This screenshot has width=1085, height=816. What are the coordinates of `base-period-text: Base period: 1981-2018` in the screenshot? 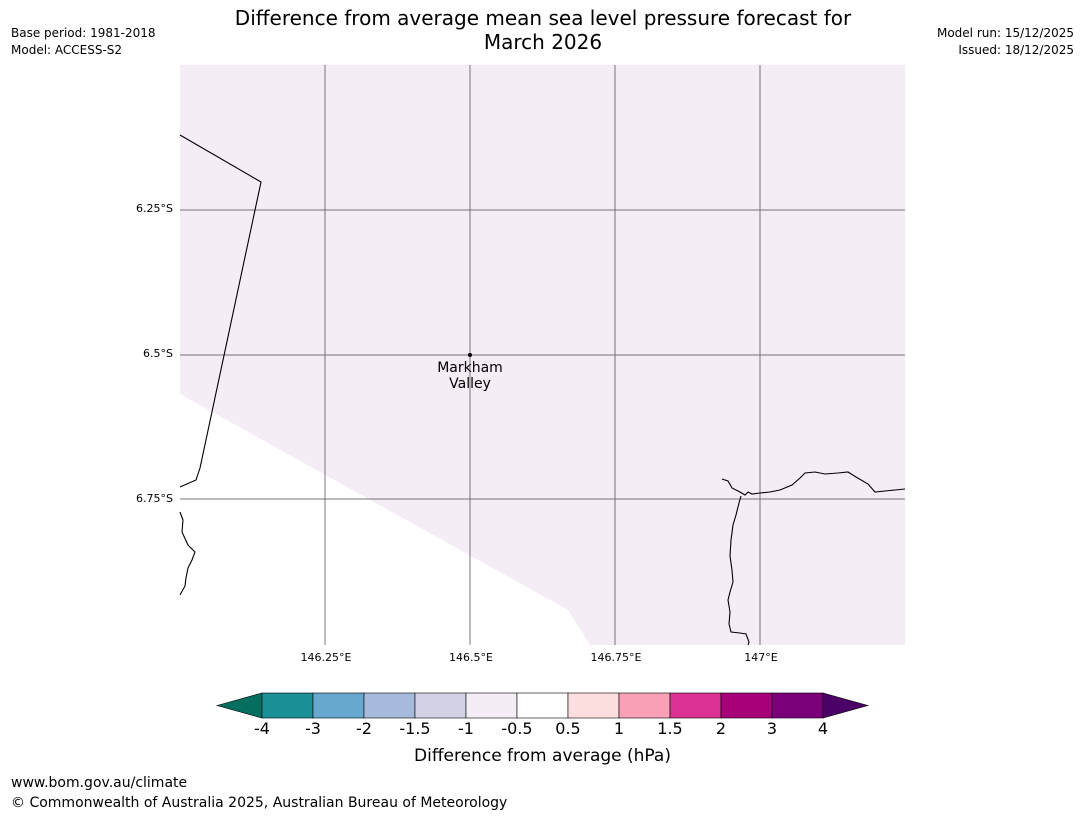 It's located at (83, 33).